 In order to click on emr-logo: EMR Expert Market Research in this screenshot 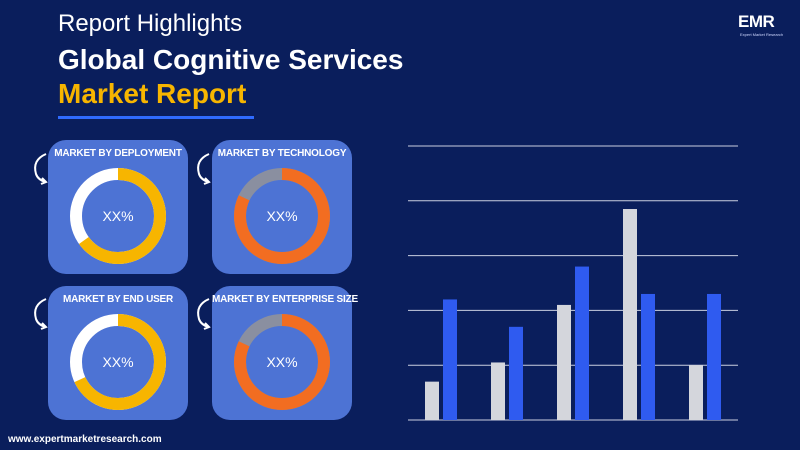, I will do `click(766, 27)`.